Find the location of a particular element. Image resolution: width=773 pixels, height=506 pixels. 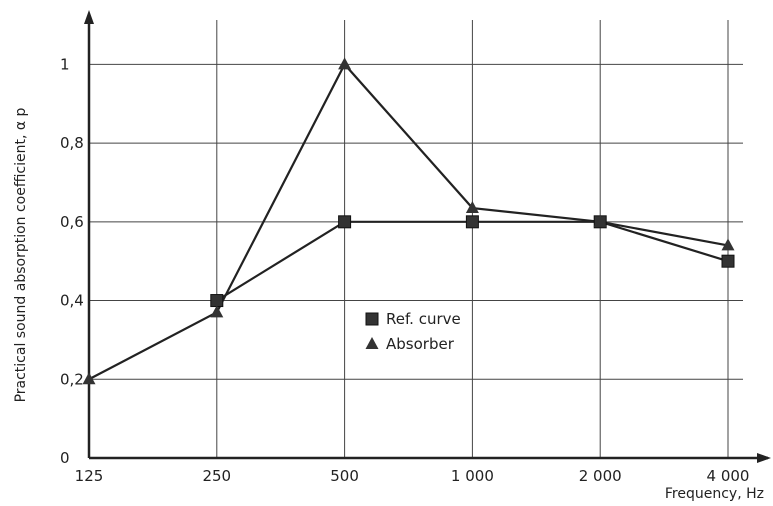

x-tick-label: 1 000 is located at coordinates (472, 476).